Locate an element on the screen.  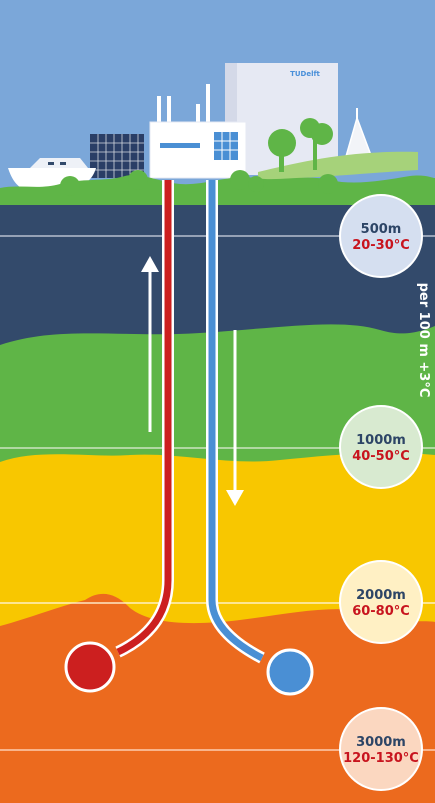
green-roof is located at coordinates (338, 165).